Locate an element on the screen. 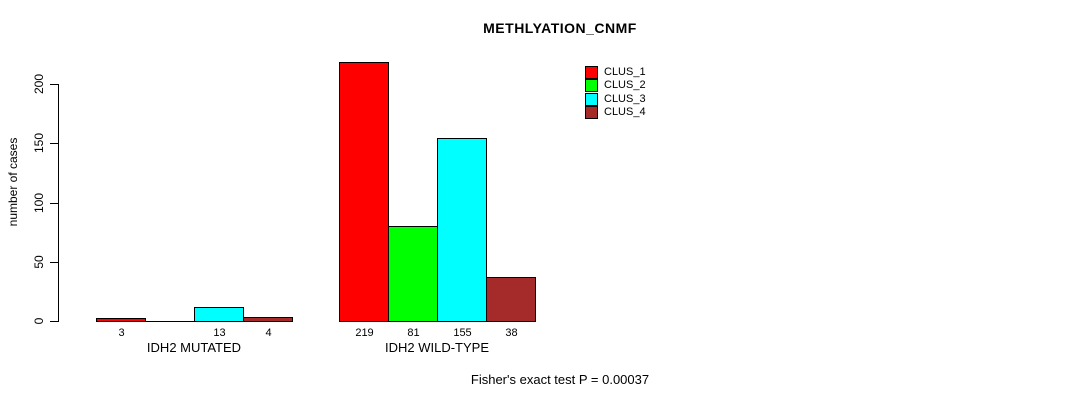 This screenshot has width=1090, height=400. bar-value-clus-3-idh2-mutated: 13 is located at coordinates (219, 333).